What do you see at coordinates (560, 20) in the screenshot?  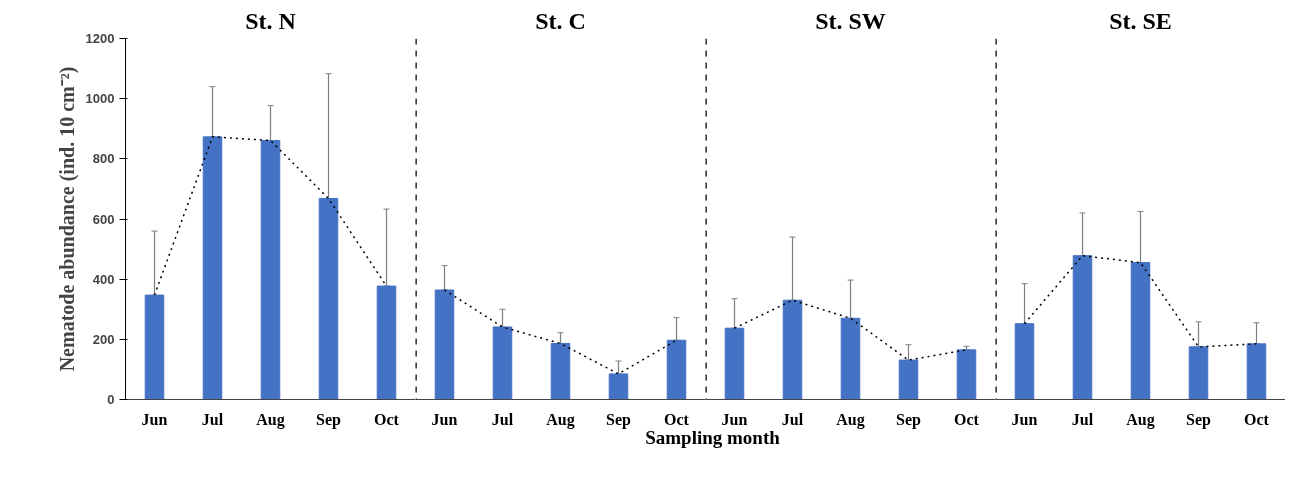 I see `chart-title: St. C` at bounding box center [560, 20].